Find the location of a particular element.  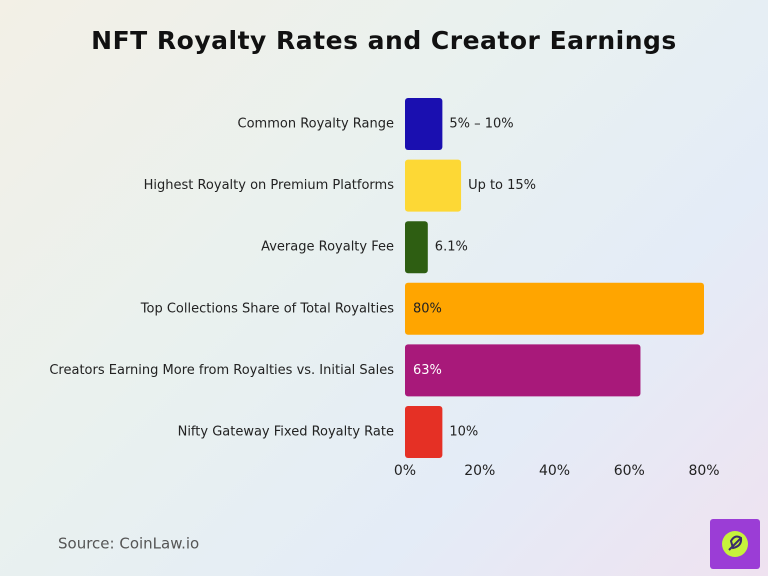

x-tick-label: 0% is located at coordinates (405, 471).